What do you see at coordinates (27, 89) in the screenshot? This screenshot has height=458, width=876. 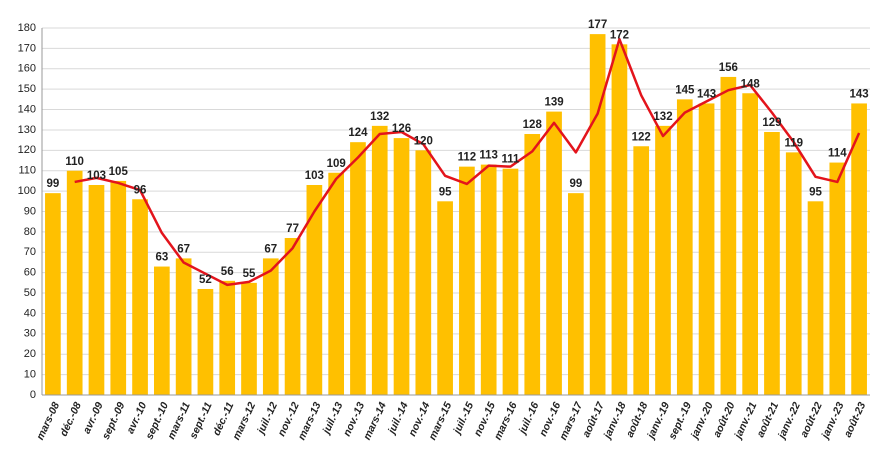 I see `y-tick-label: 150` at bounding box center [27, 89].